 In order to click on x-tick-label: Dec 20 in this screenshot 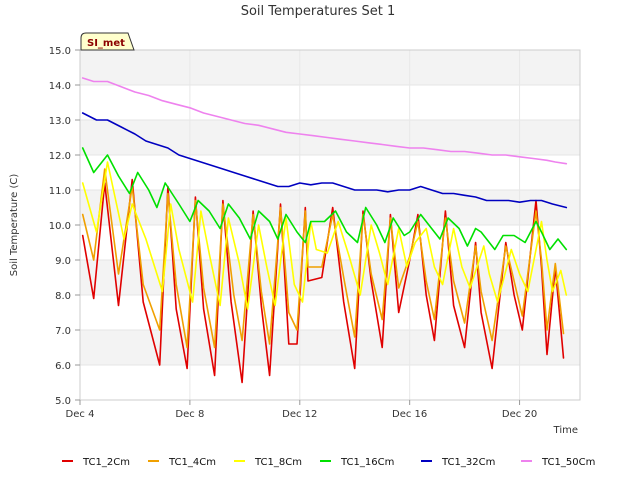, I will do `click(519, 414)`.